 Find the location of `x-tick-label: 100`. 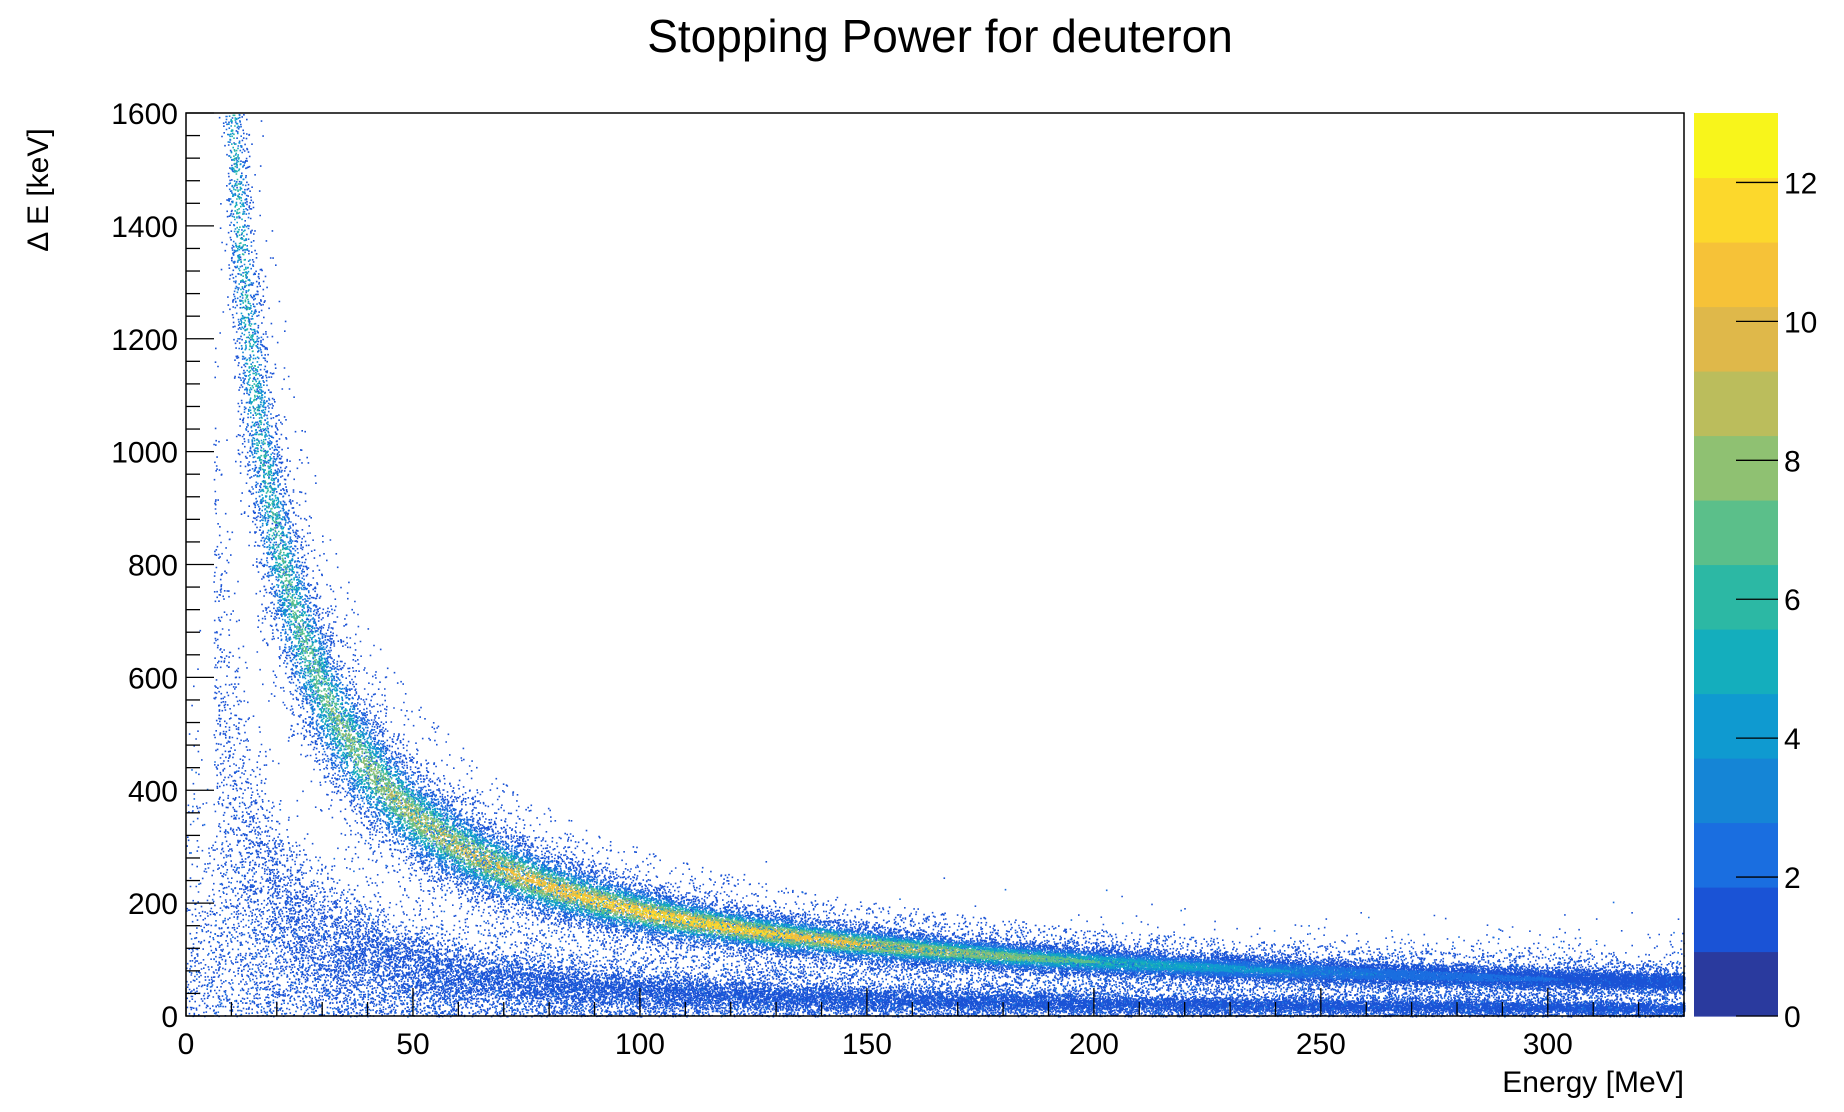

x-tick-label: 100 is located at coordinates (640, 1044).